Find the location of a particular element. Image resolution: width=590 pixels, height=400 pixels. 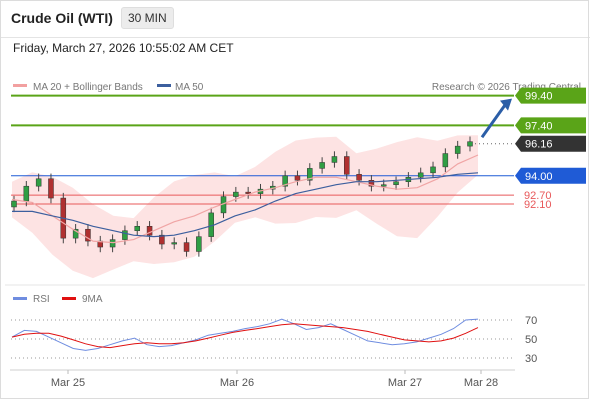

rsi-tick-70: 70 is located at coordinates (531, 321).